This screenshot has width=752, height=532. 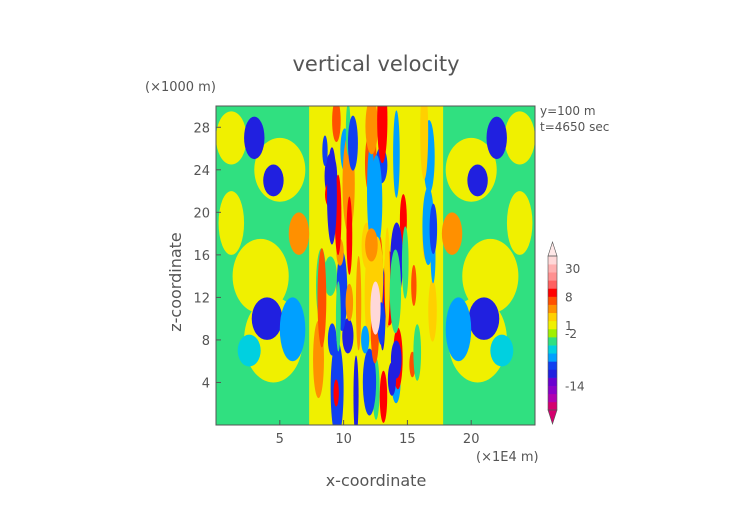 What do you see at coordinates (201, 298) in the screenshot?
I see `y-tick-label: 12` at bounding box center [201, 298].